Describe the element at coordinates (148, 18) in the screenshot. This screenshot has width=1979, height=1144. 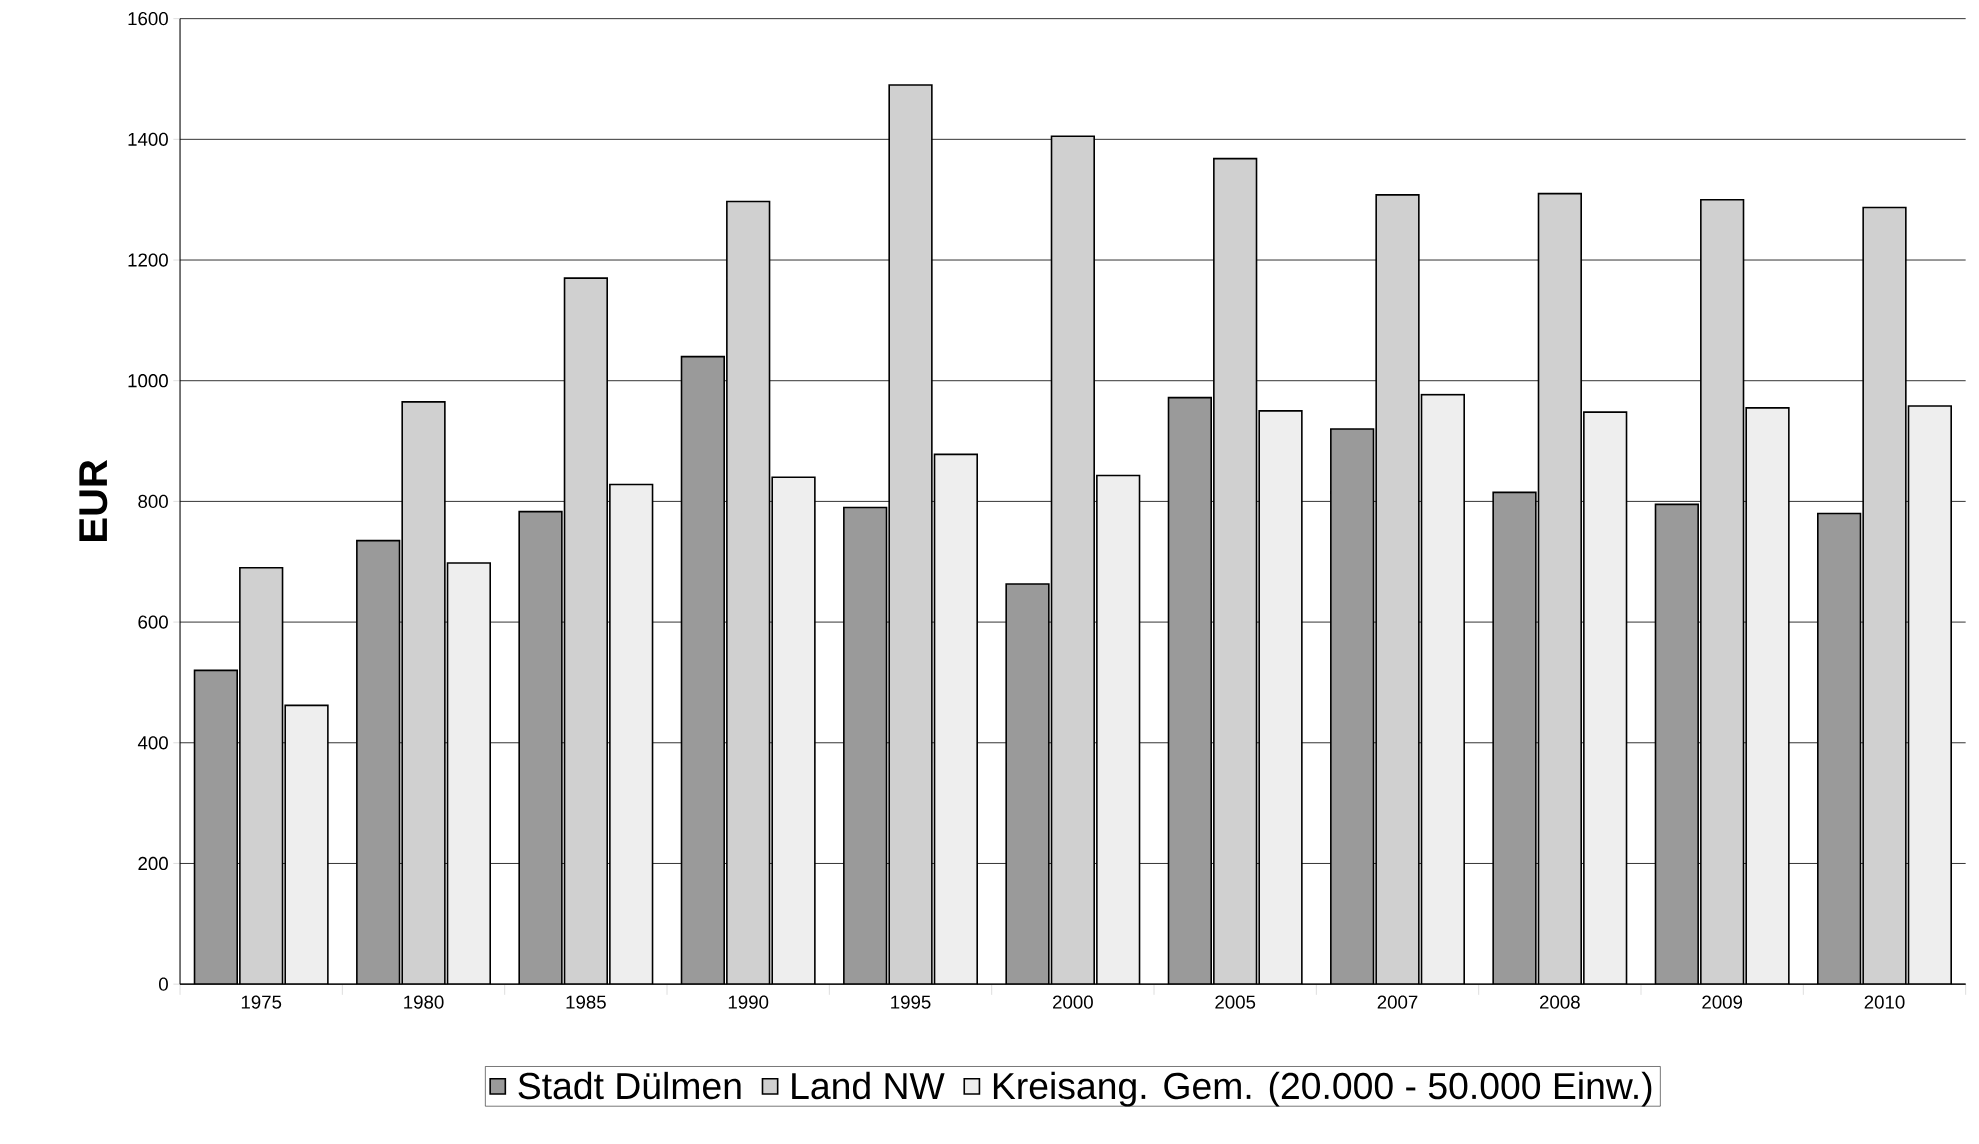
I see `y-tick-label: 1600` at that location.